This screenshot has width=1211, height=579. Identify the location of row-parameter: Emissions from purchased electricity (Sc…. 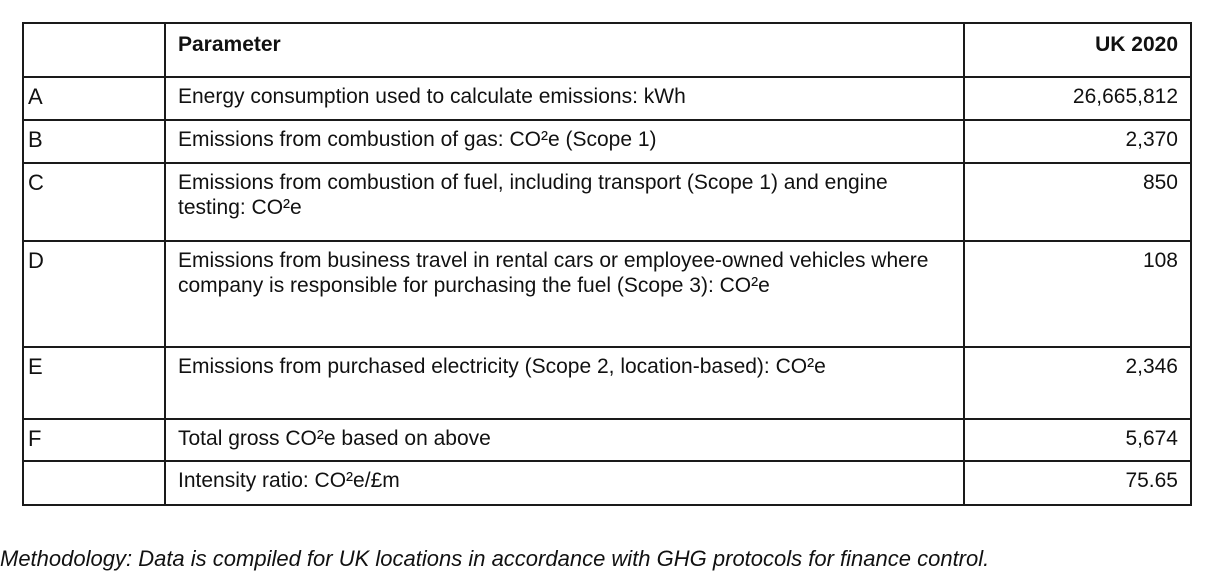
(564, 383).